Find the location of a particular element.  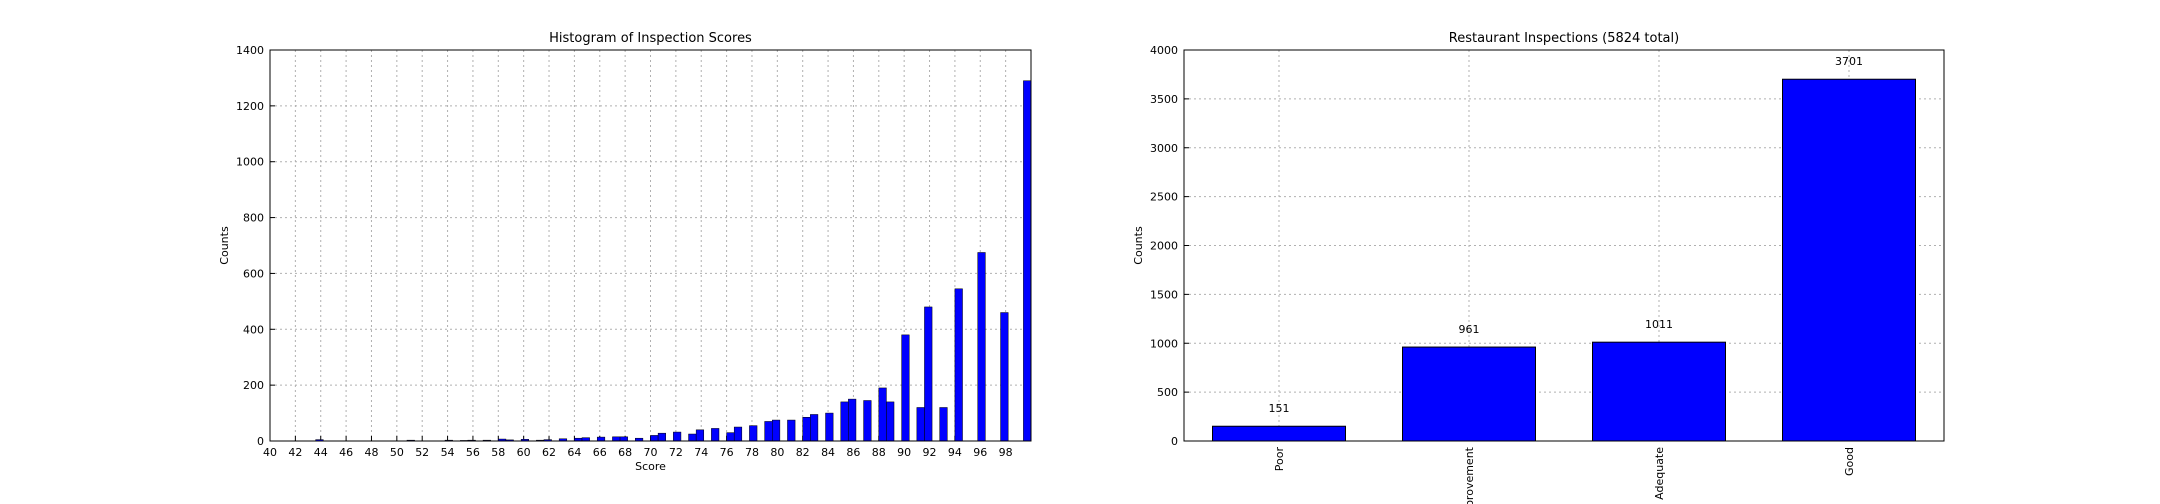

x-tick-label: 88 is located at coordinates (879, 452).